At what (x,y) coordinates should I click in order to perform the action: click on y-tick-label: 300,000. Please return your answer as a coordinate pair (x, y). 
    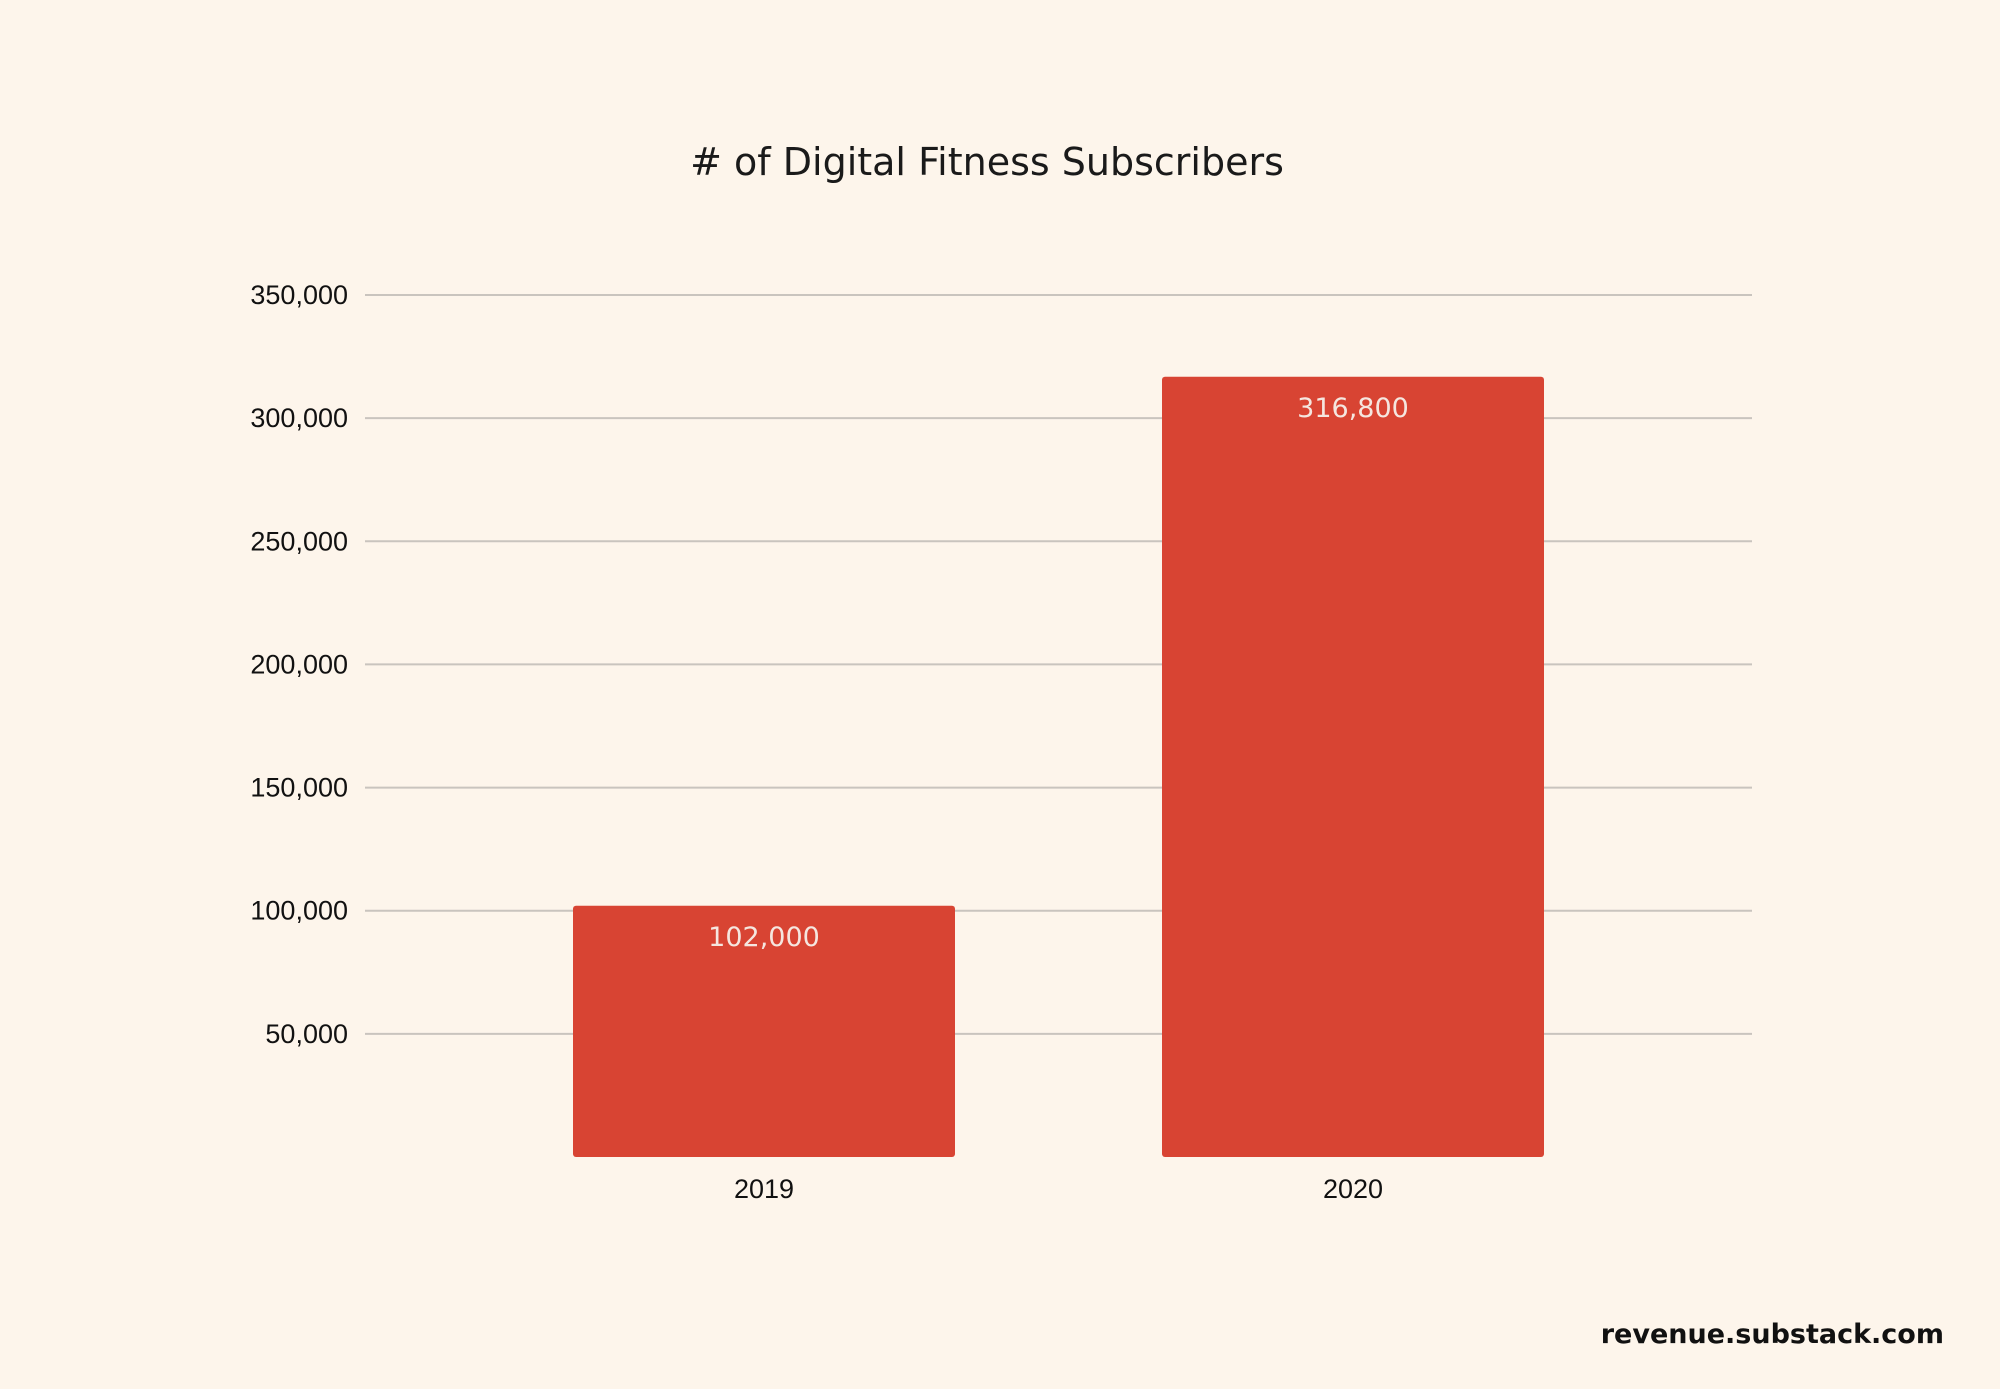
    Looking at the image, I should click on (299, 418).